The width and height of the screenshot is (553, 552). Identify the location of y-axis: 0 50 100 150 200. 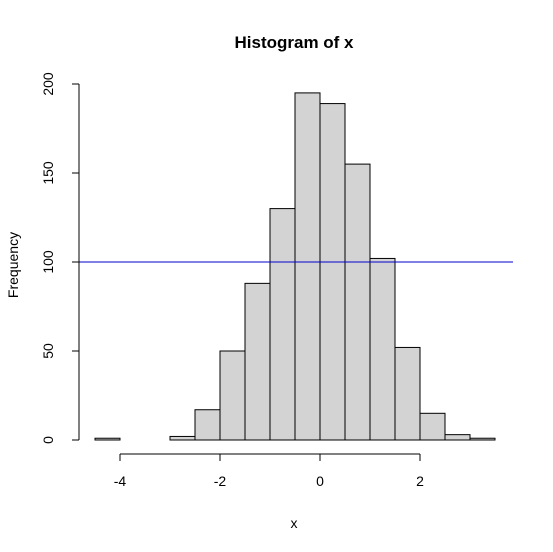
(60, 258).